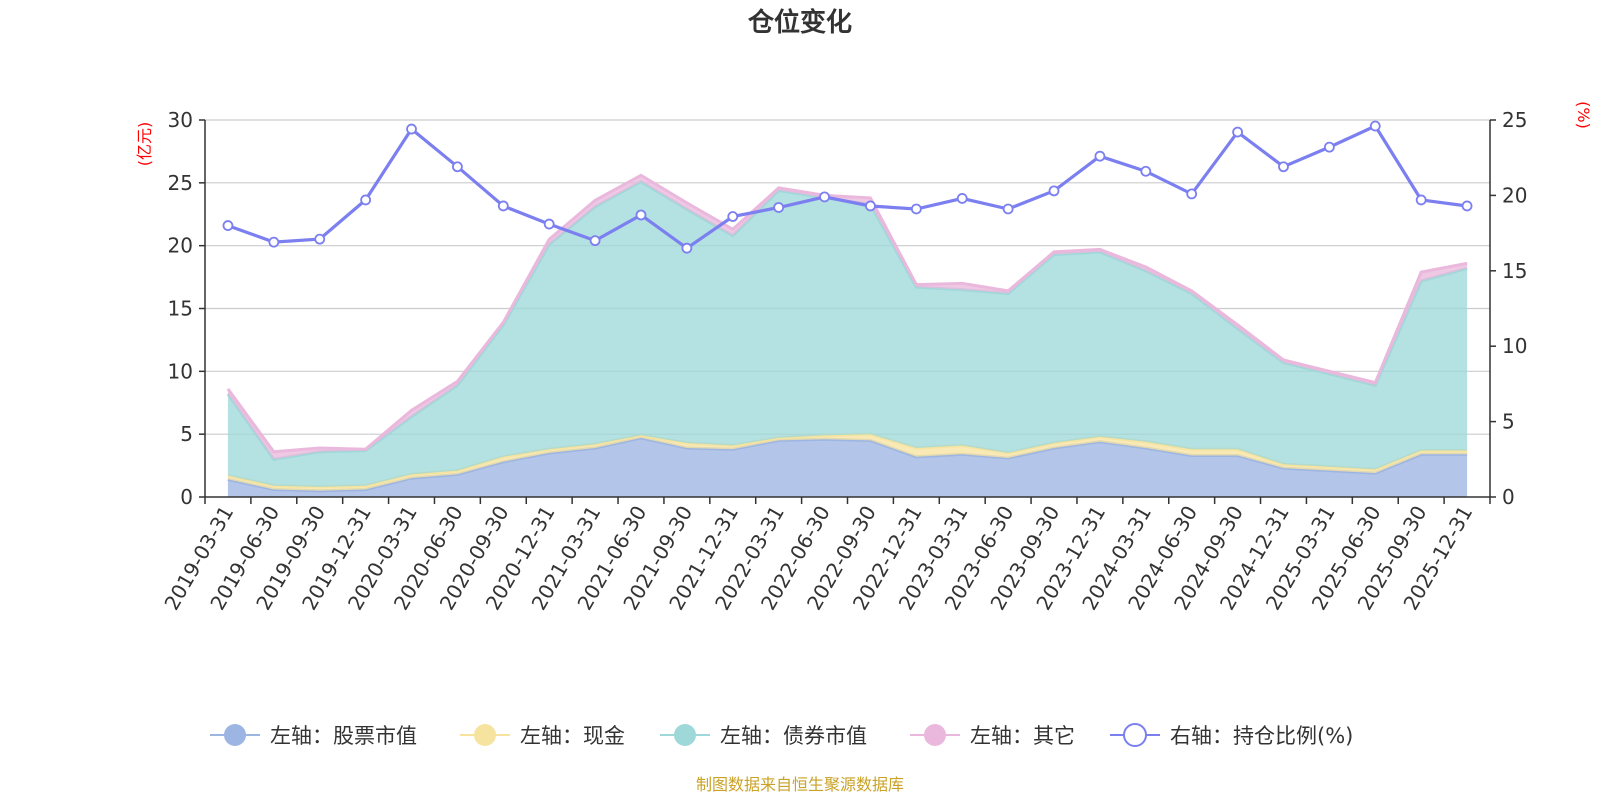 This screenshot has height=800, width=1600. Describe the element at coordinates (180, 246) in the screenshot. I see `left-tick-label-4: 20` at that location.